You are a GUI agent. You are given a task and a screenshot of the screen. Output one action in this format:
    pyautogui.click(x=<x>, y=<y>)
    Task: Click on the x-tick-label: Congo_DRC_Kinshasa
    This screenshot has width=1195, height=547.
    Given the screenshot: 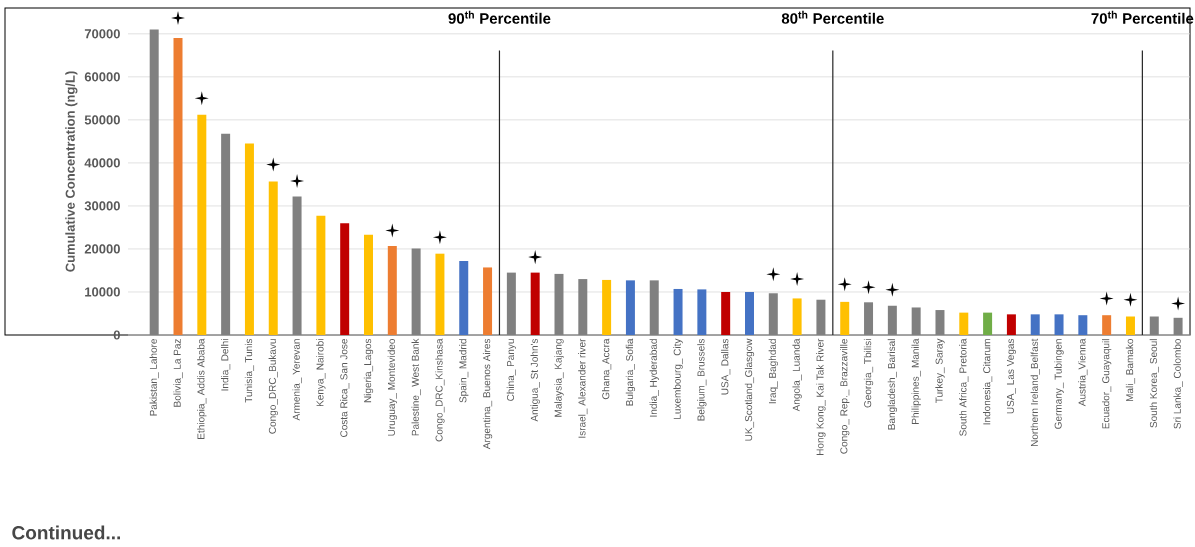 What is the action you would take?
    pyautogui.click(x=440, y=390)
    